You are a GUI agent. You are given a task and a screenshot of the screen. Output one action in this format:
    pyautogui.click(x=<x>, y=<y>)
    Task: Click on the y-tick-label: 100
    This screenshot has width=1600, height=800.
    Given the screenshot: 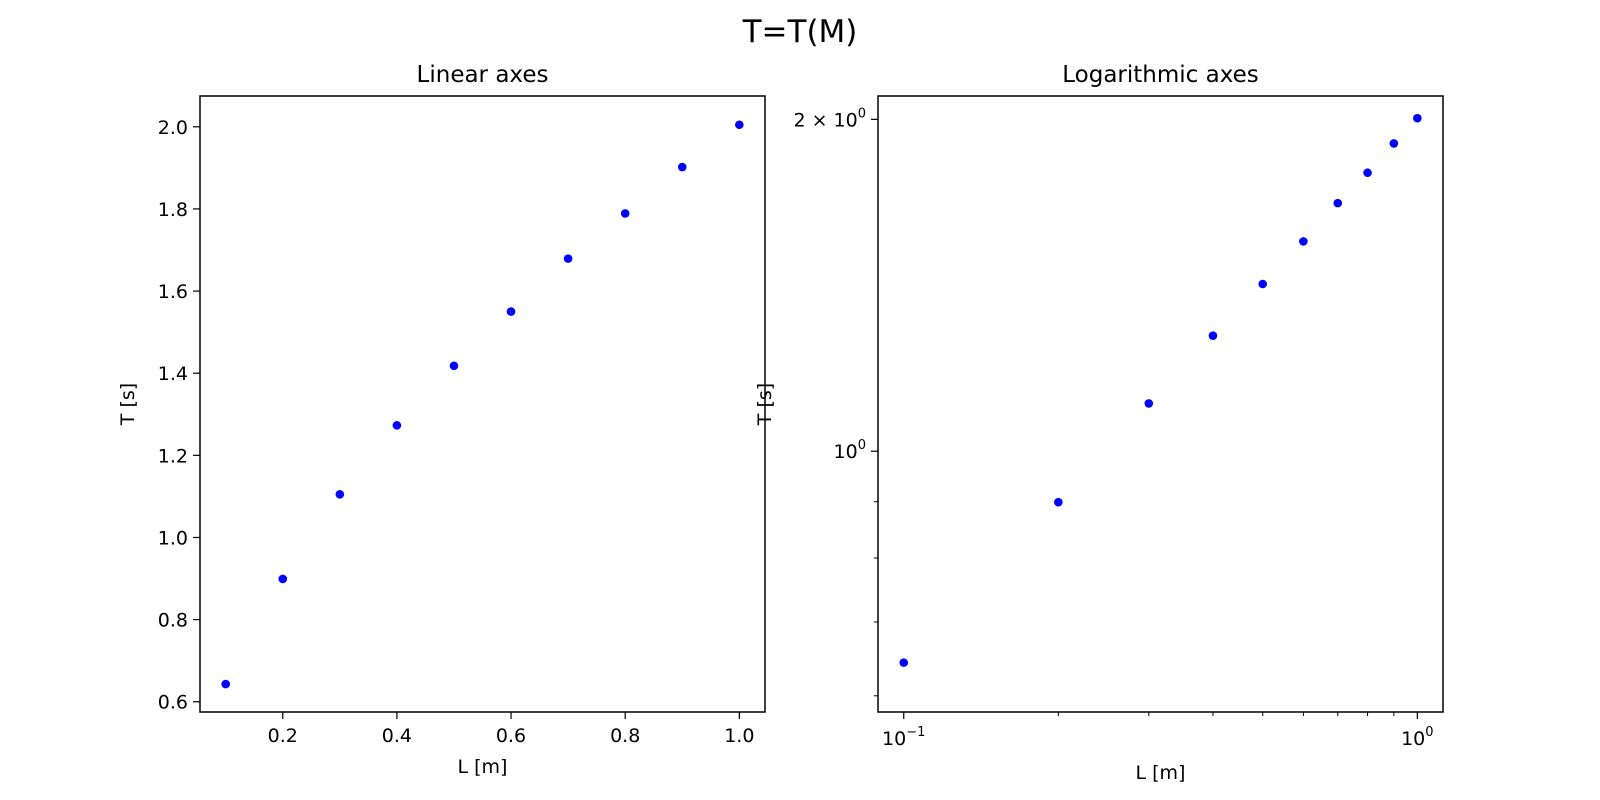 What is the action you would take?
    pyautogui.click(x=850, y=450)
    